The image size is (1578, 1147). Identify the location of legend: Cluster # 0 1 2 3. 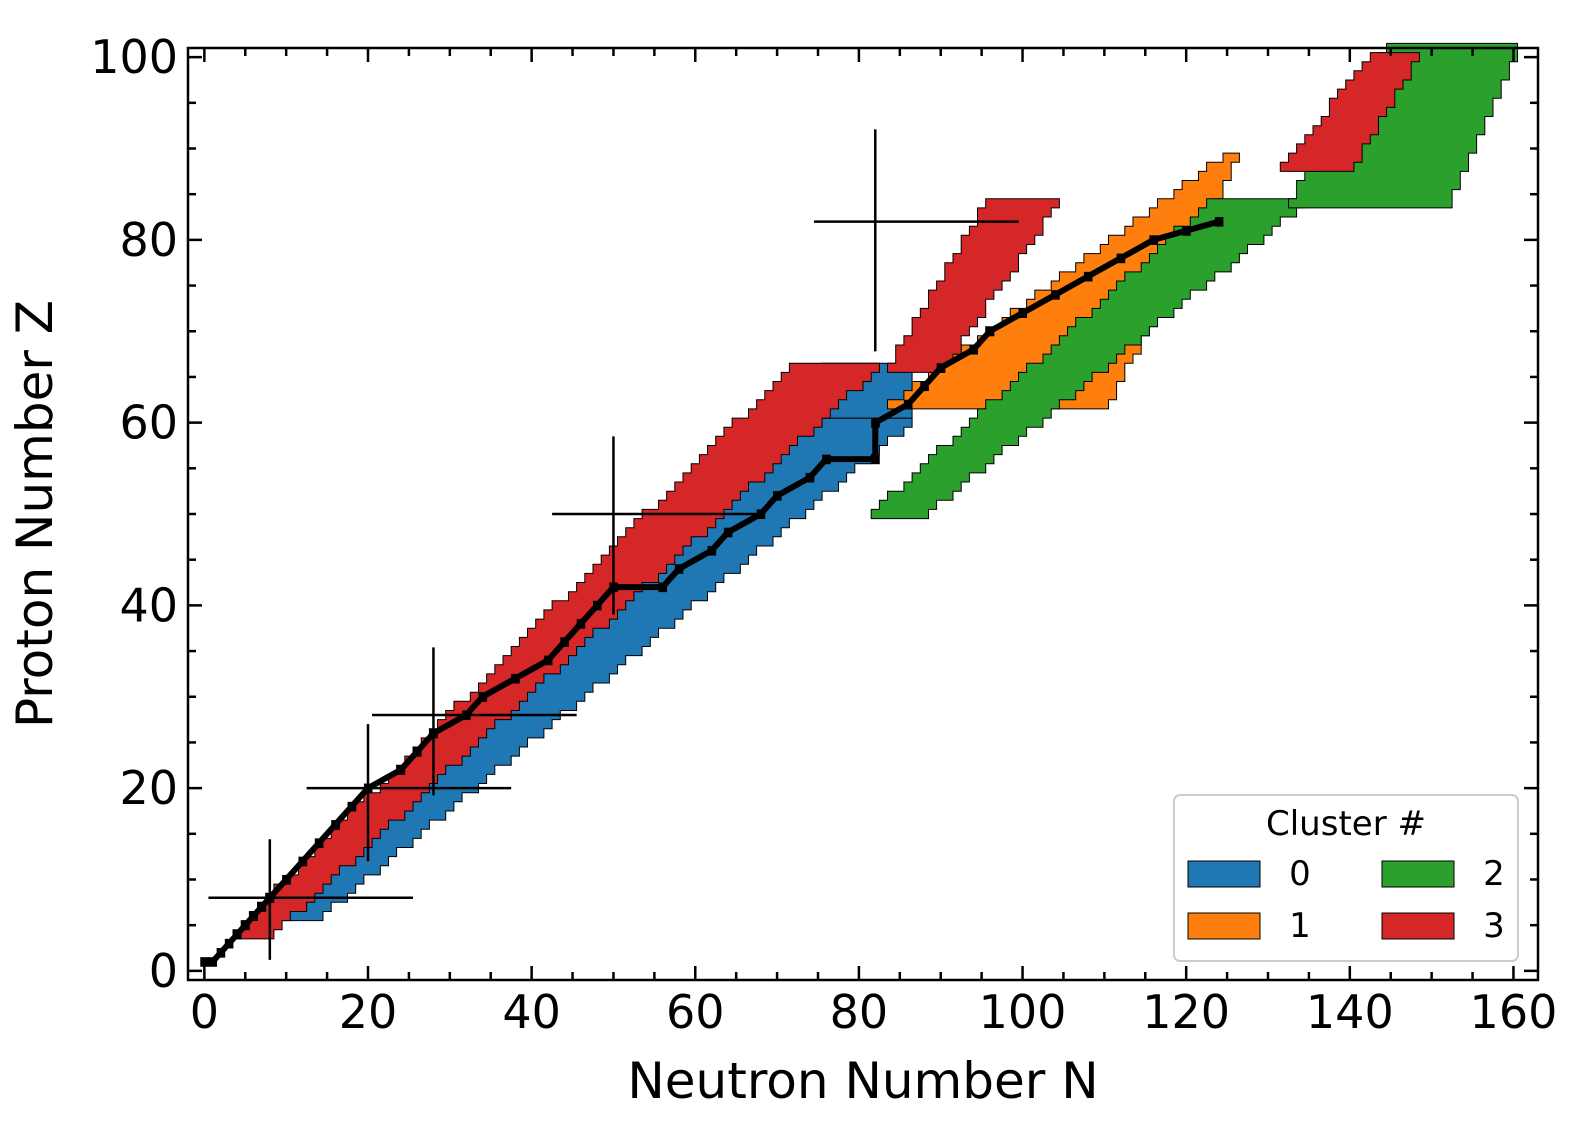
(1346, 878).